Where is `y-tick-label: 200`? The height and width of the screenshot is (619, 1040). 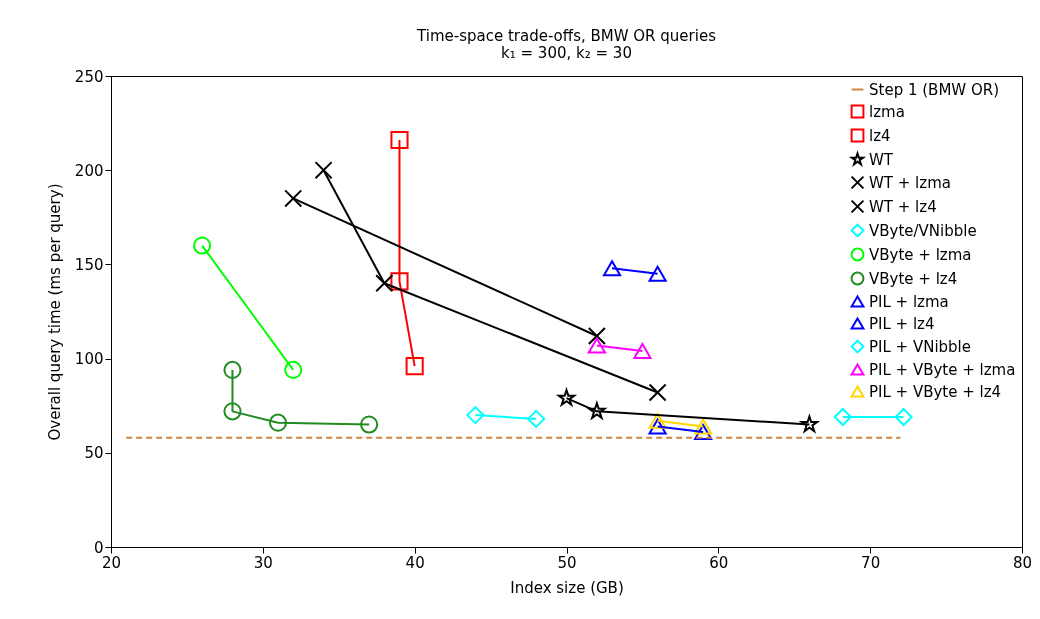
y-tick-label: 200 is located at coordinates (89, 170).